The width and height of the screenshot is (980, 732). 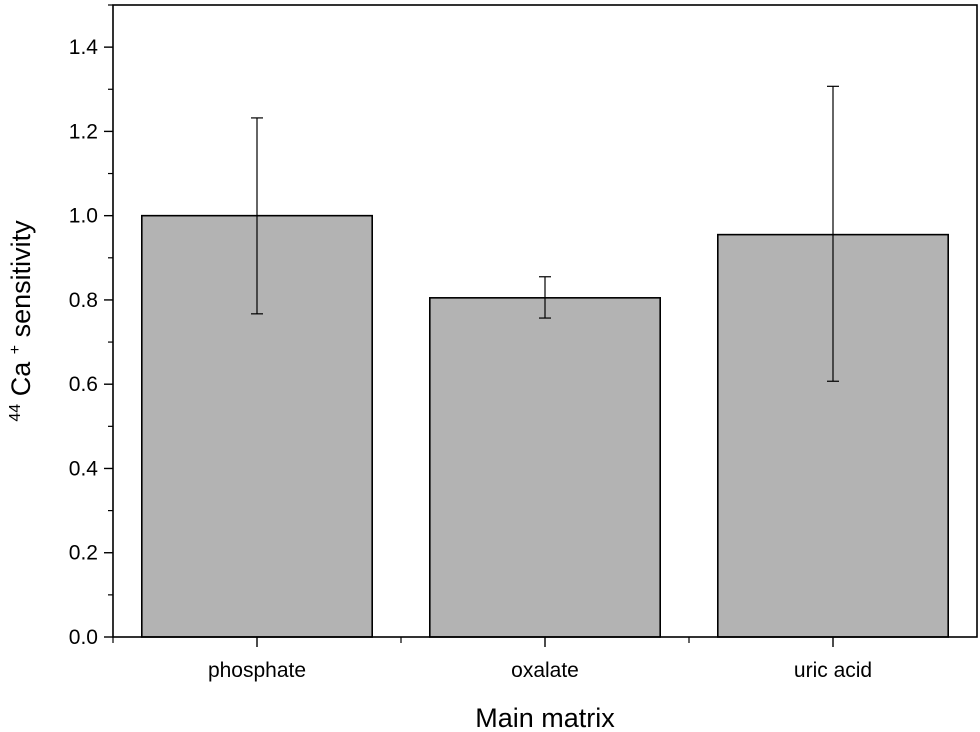 I want to click on y-axis-title-rest: sensitivity, so click(x=21, y=279).